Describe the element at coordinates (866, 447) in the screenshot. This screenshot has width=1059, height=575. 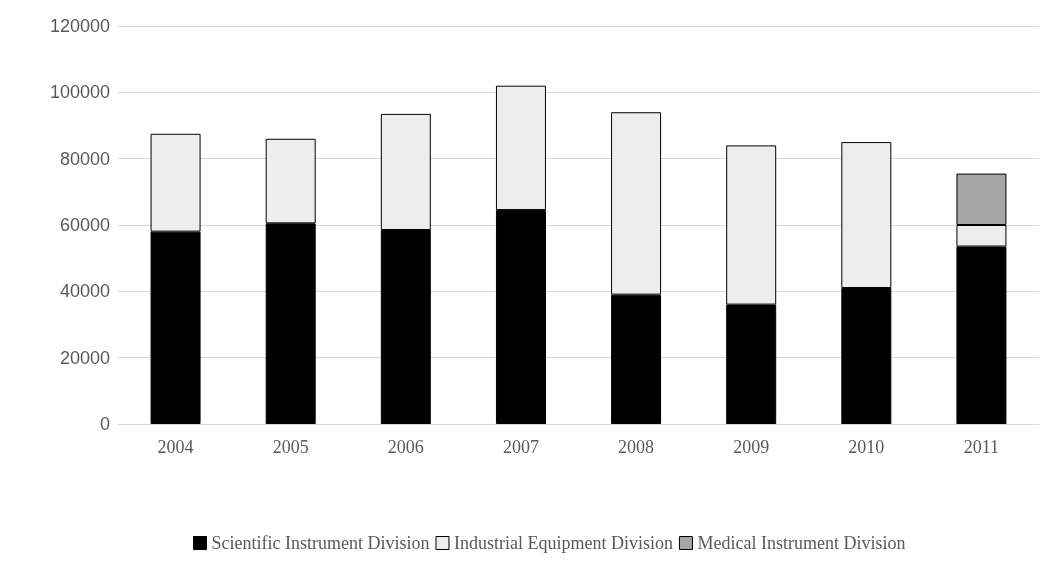
I see `x-tick-label: 2010` at that location.